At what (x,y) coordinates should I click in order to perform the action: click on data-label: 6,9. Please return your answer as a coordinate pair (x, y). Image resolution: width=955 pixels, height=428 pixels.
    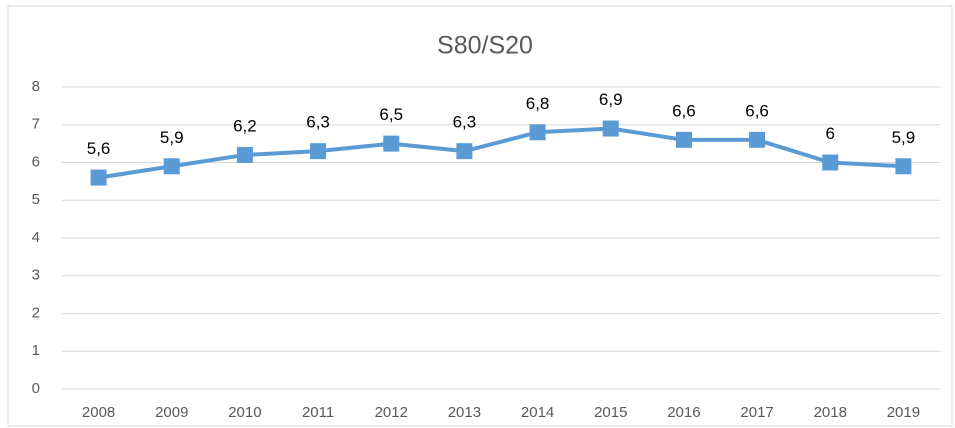
    Looking at the image, I should click on (611, 99).